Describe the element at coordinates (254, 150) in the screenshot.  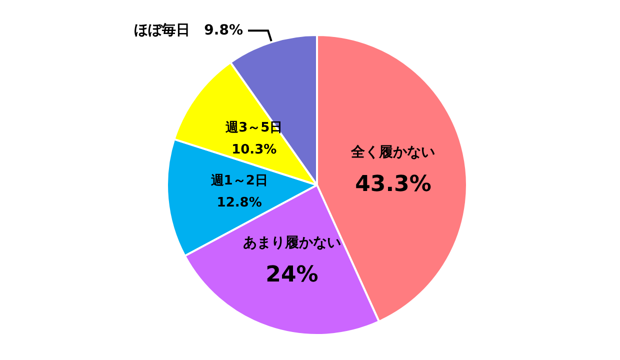
I see `data-label: 10.3%` at that location.